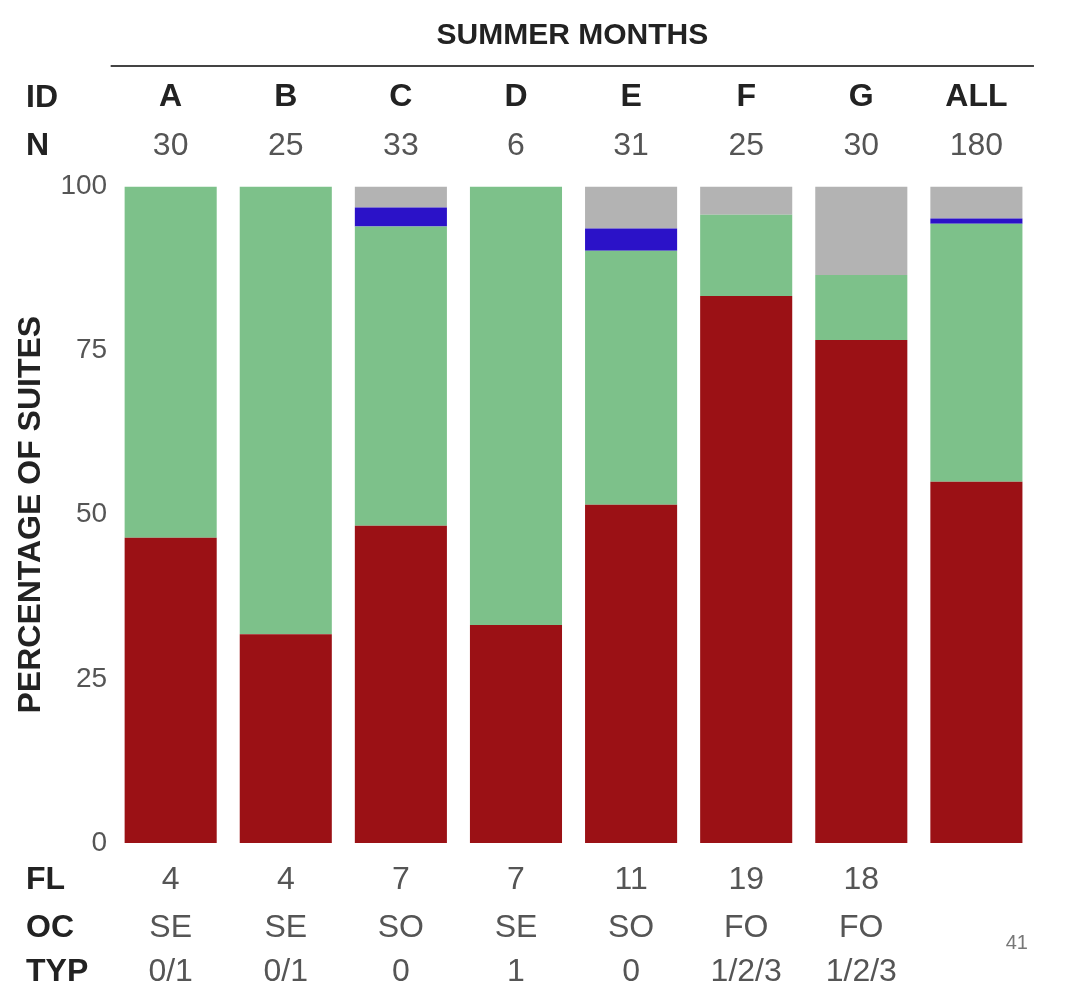 The image size is (1086, 1003). I want to click on chart-title: SUMMER MONTHS, so click(572, 34).